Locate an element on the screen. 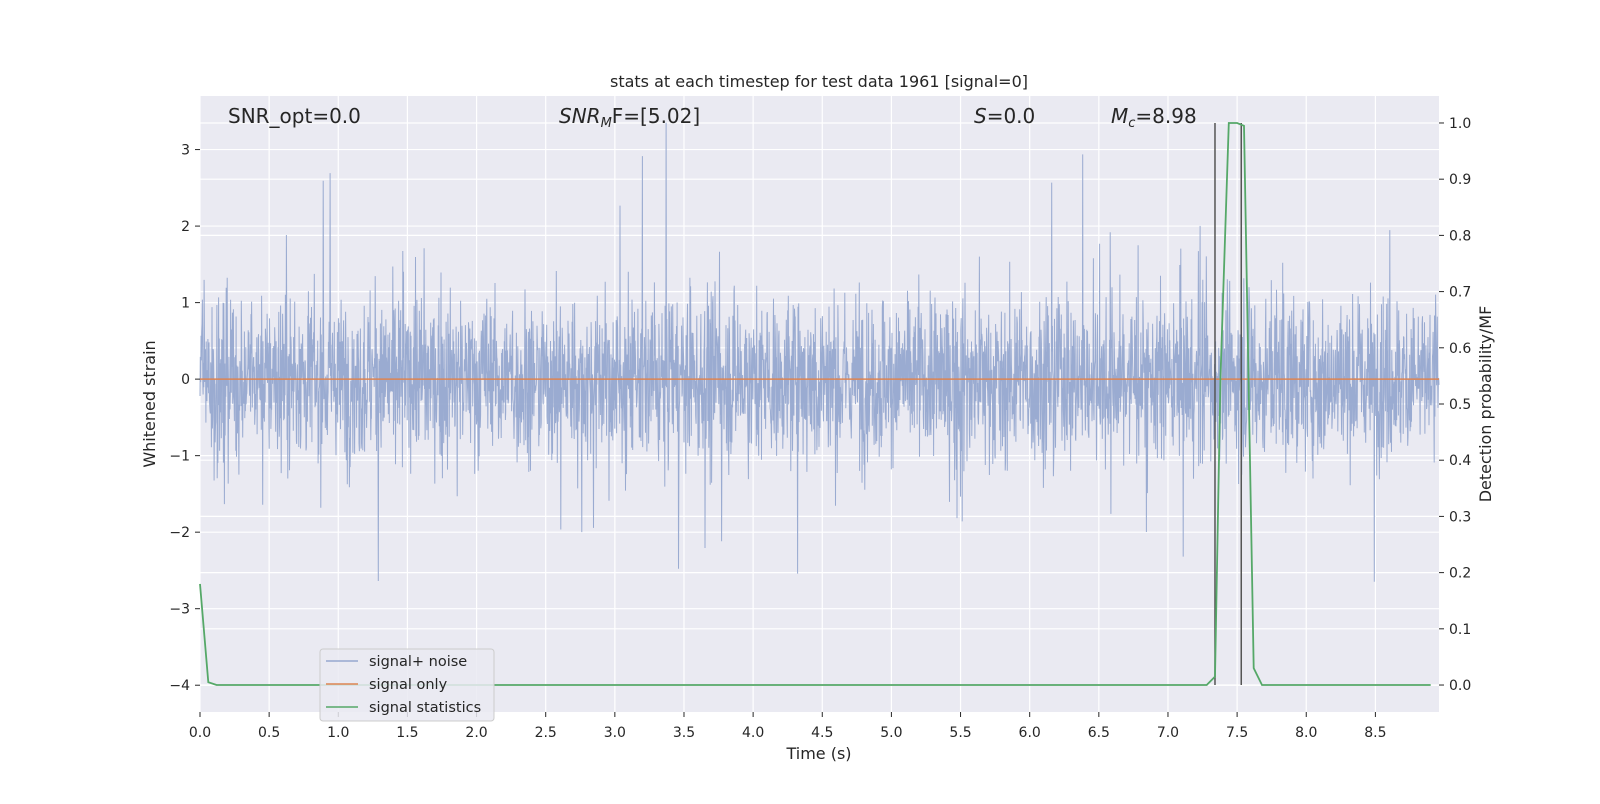  x-tick-label: 6.0 is located at coordinates (1030, 733).